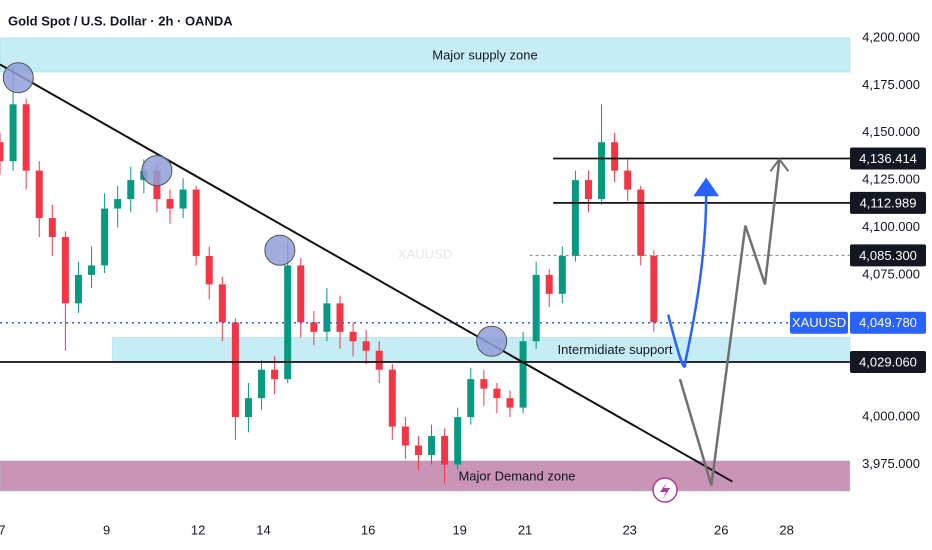 This screenshot has width=932, height=550. What do you see at coordinates (891, 273) in the screenshot?
I see `y-tick-label: 4,075.000` at bounding box center [891, 273].